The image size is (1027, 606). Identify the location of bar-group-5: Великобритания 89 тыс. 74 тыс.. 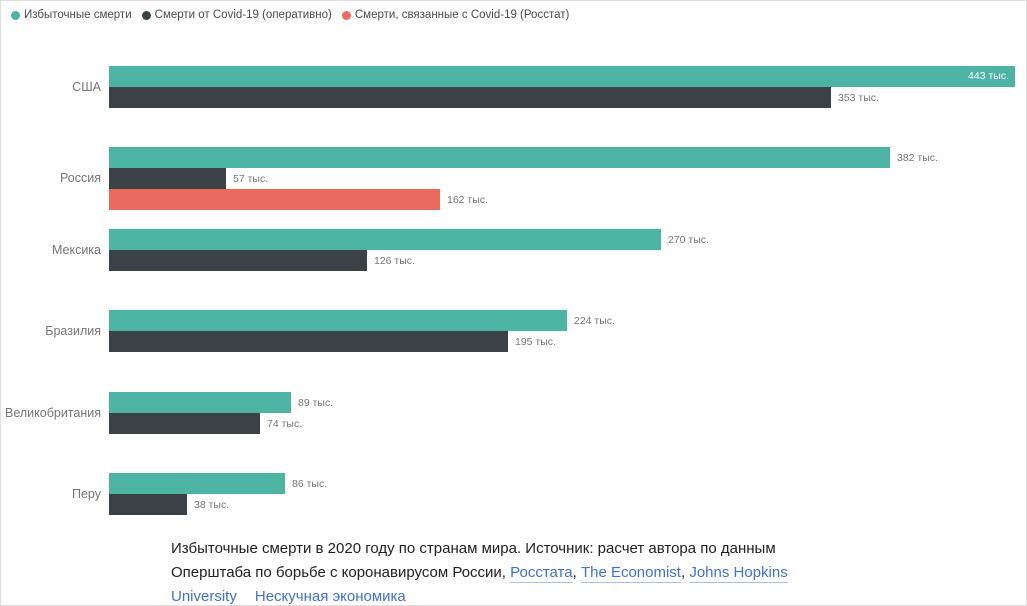
(167, 413).